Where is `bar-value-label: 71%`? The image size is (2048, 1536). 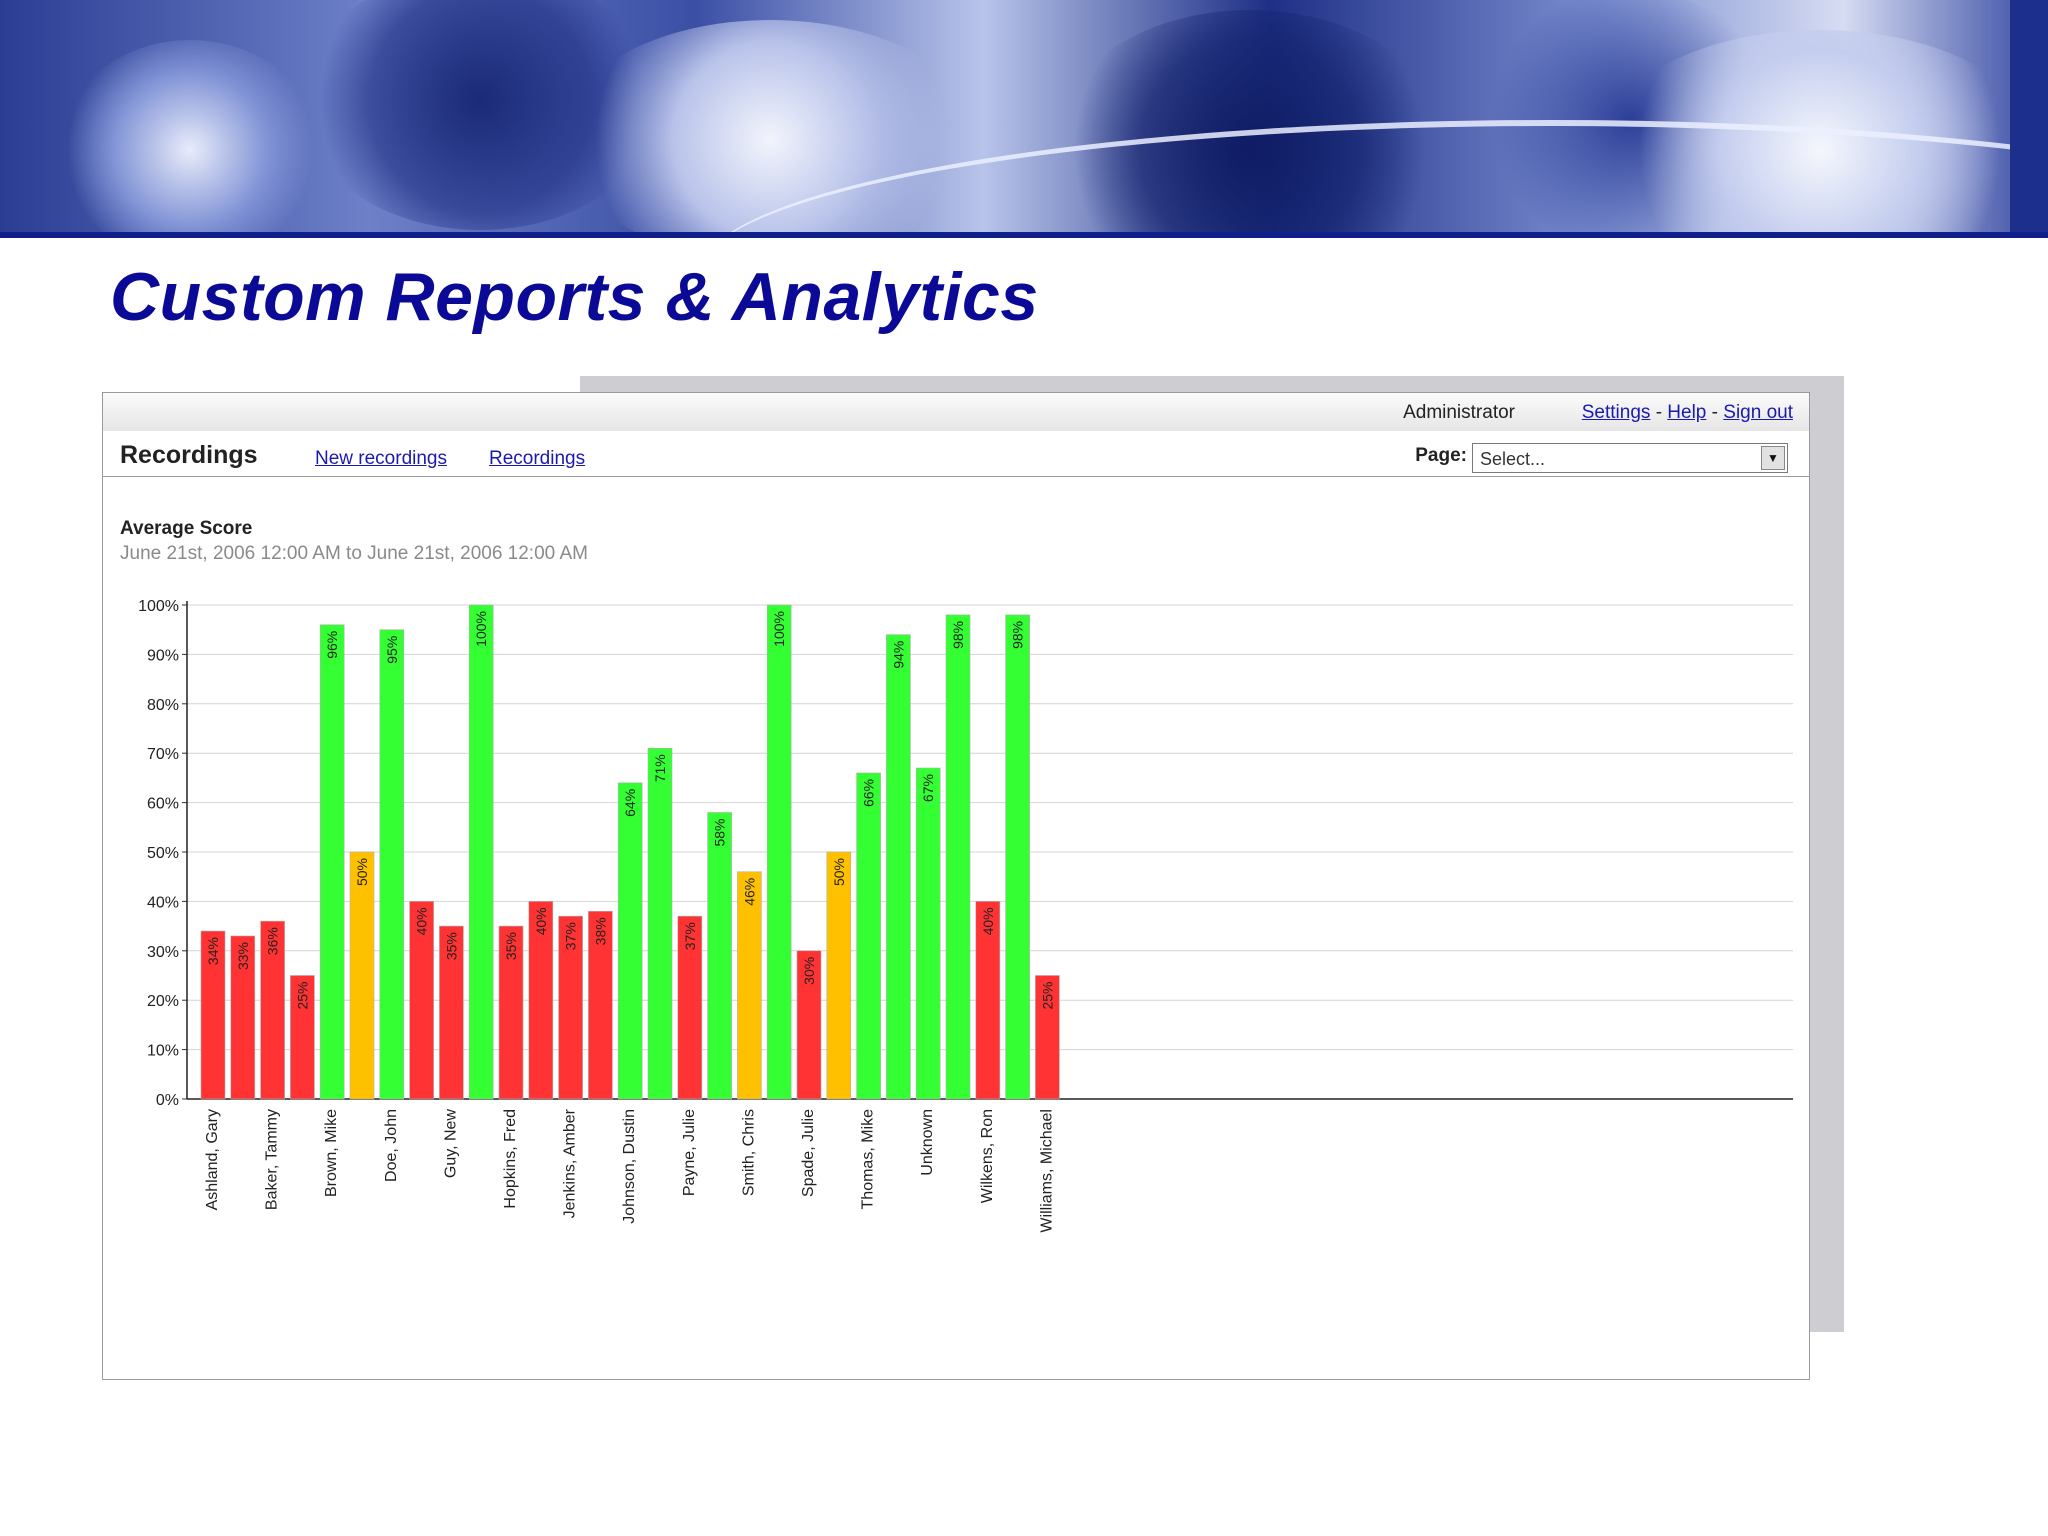
bar-value-label: 71% is located at coordinates (660, 768).